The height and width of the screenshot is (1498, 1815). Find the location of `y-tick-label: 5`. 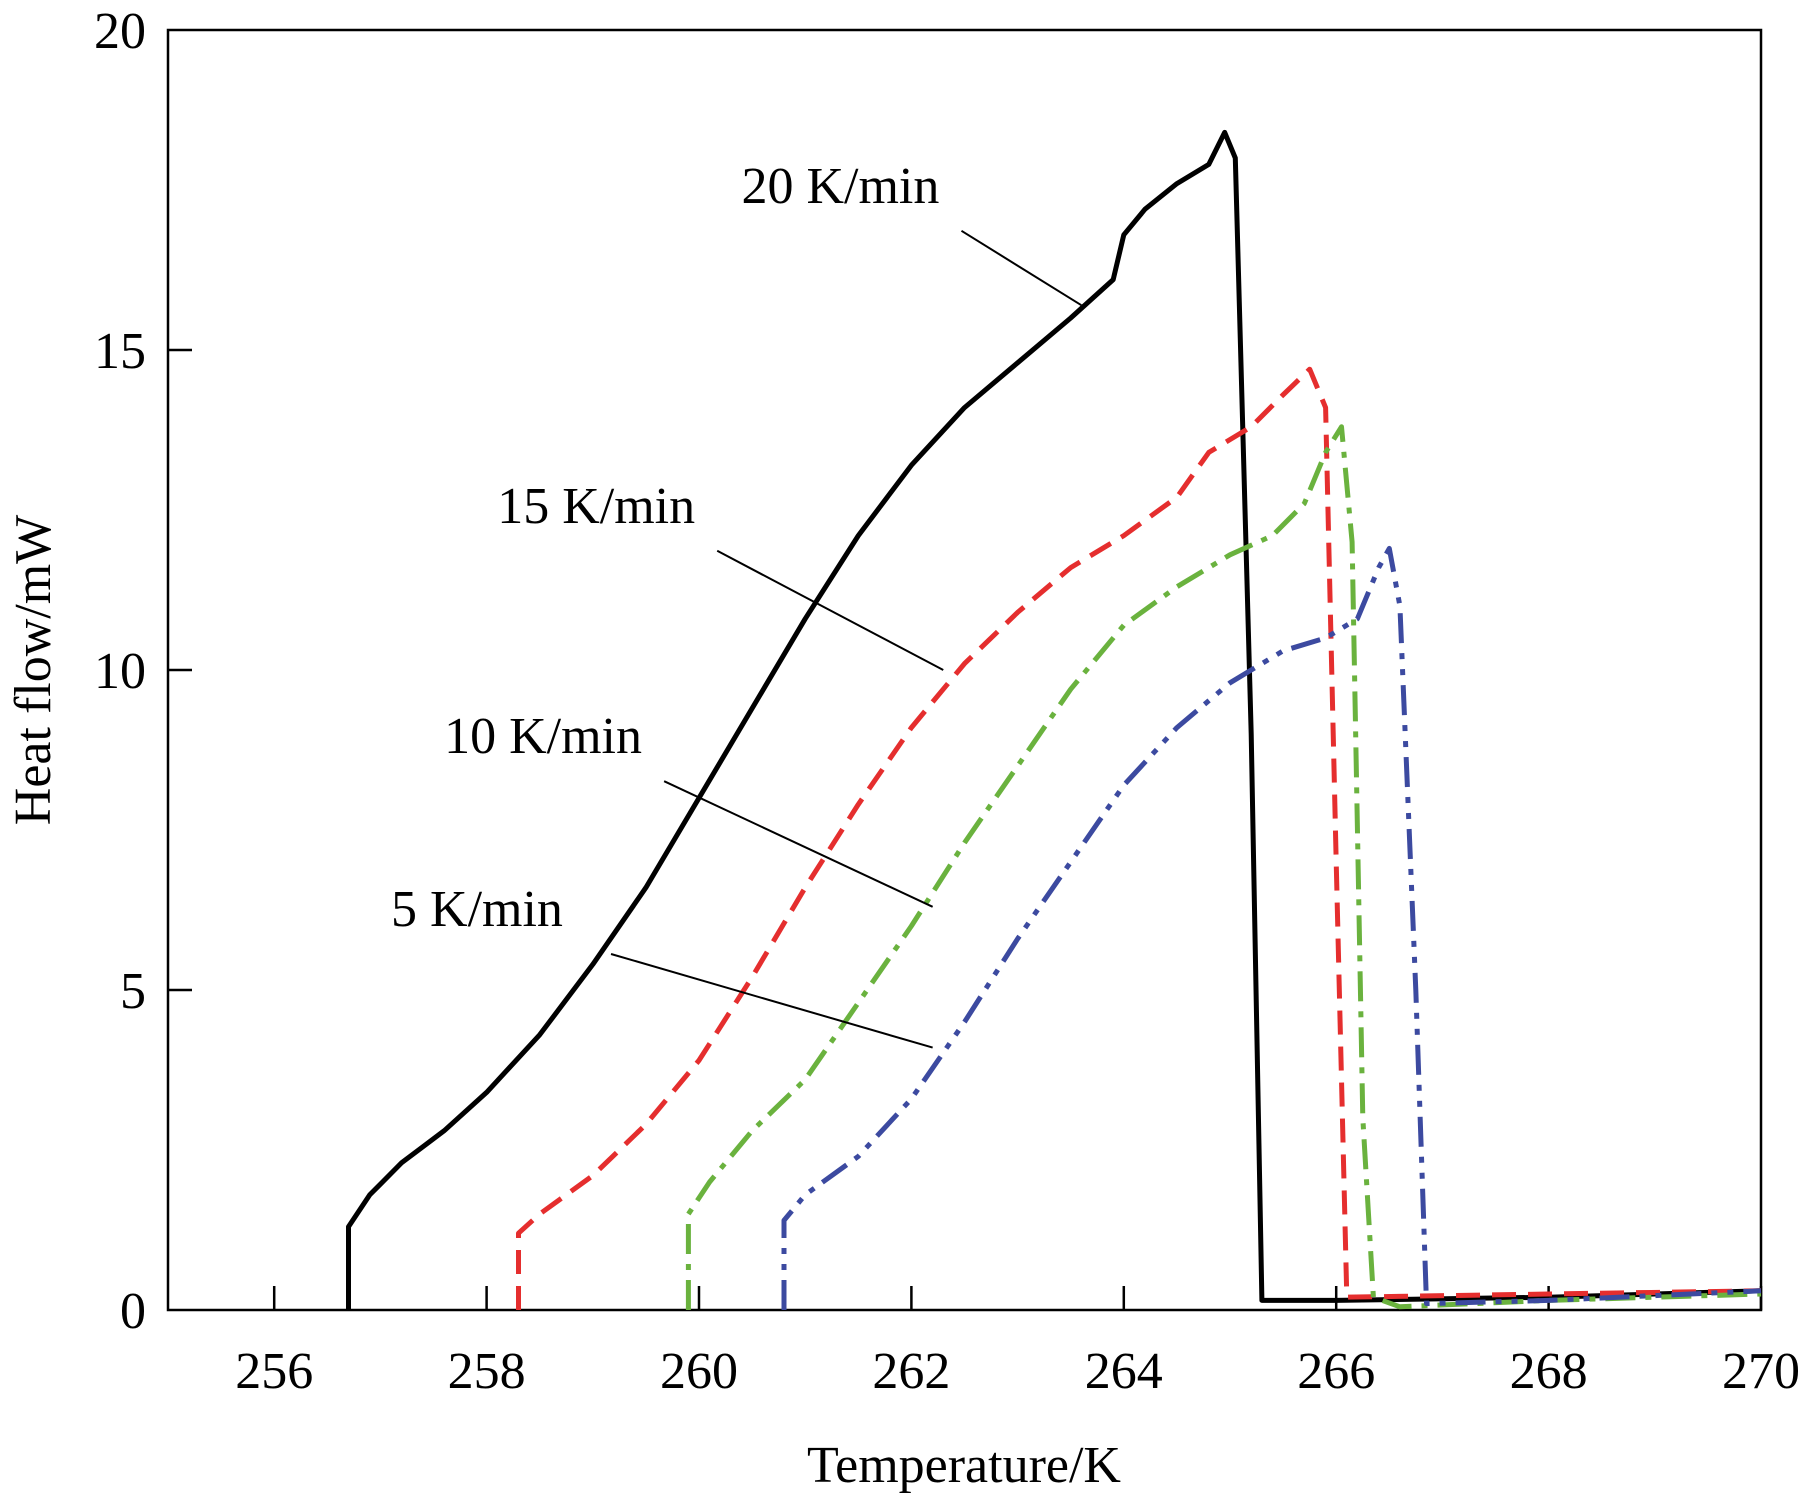

y-tick-label: 5 is located at coordinates (133, 991).